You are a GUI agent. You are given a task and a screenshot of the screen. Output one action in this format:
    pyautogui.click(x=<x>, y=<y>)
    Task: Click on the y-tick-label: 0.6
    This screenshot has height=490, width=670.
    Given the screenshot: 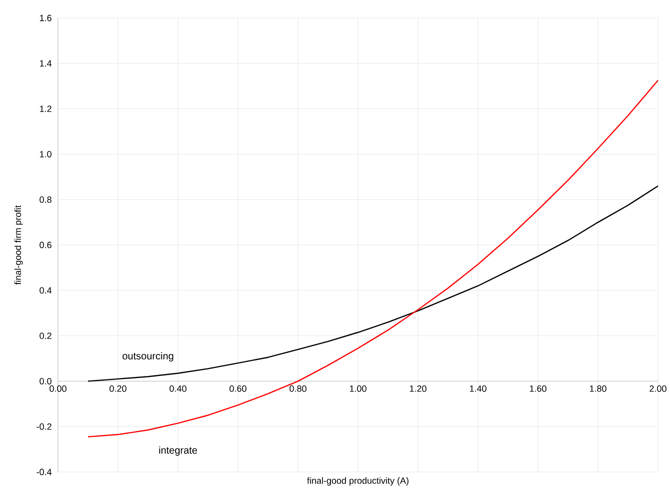 What is the action you would take?
    pyautogui.click(x=46, y=245)
    